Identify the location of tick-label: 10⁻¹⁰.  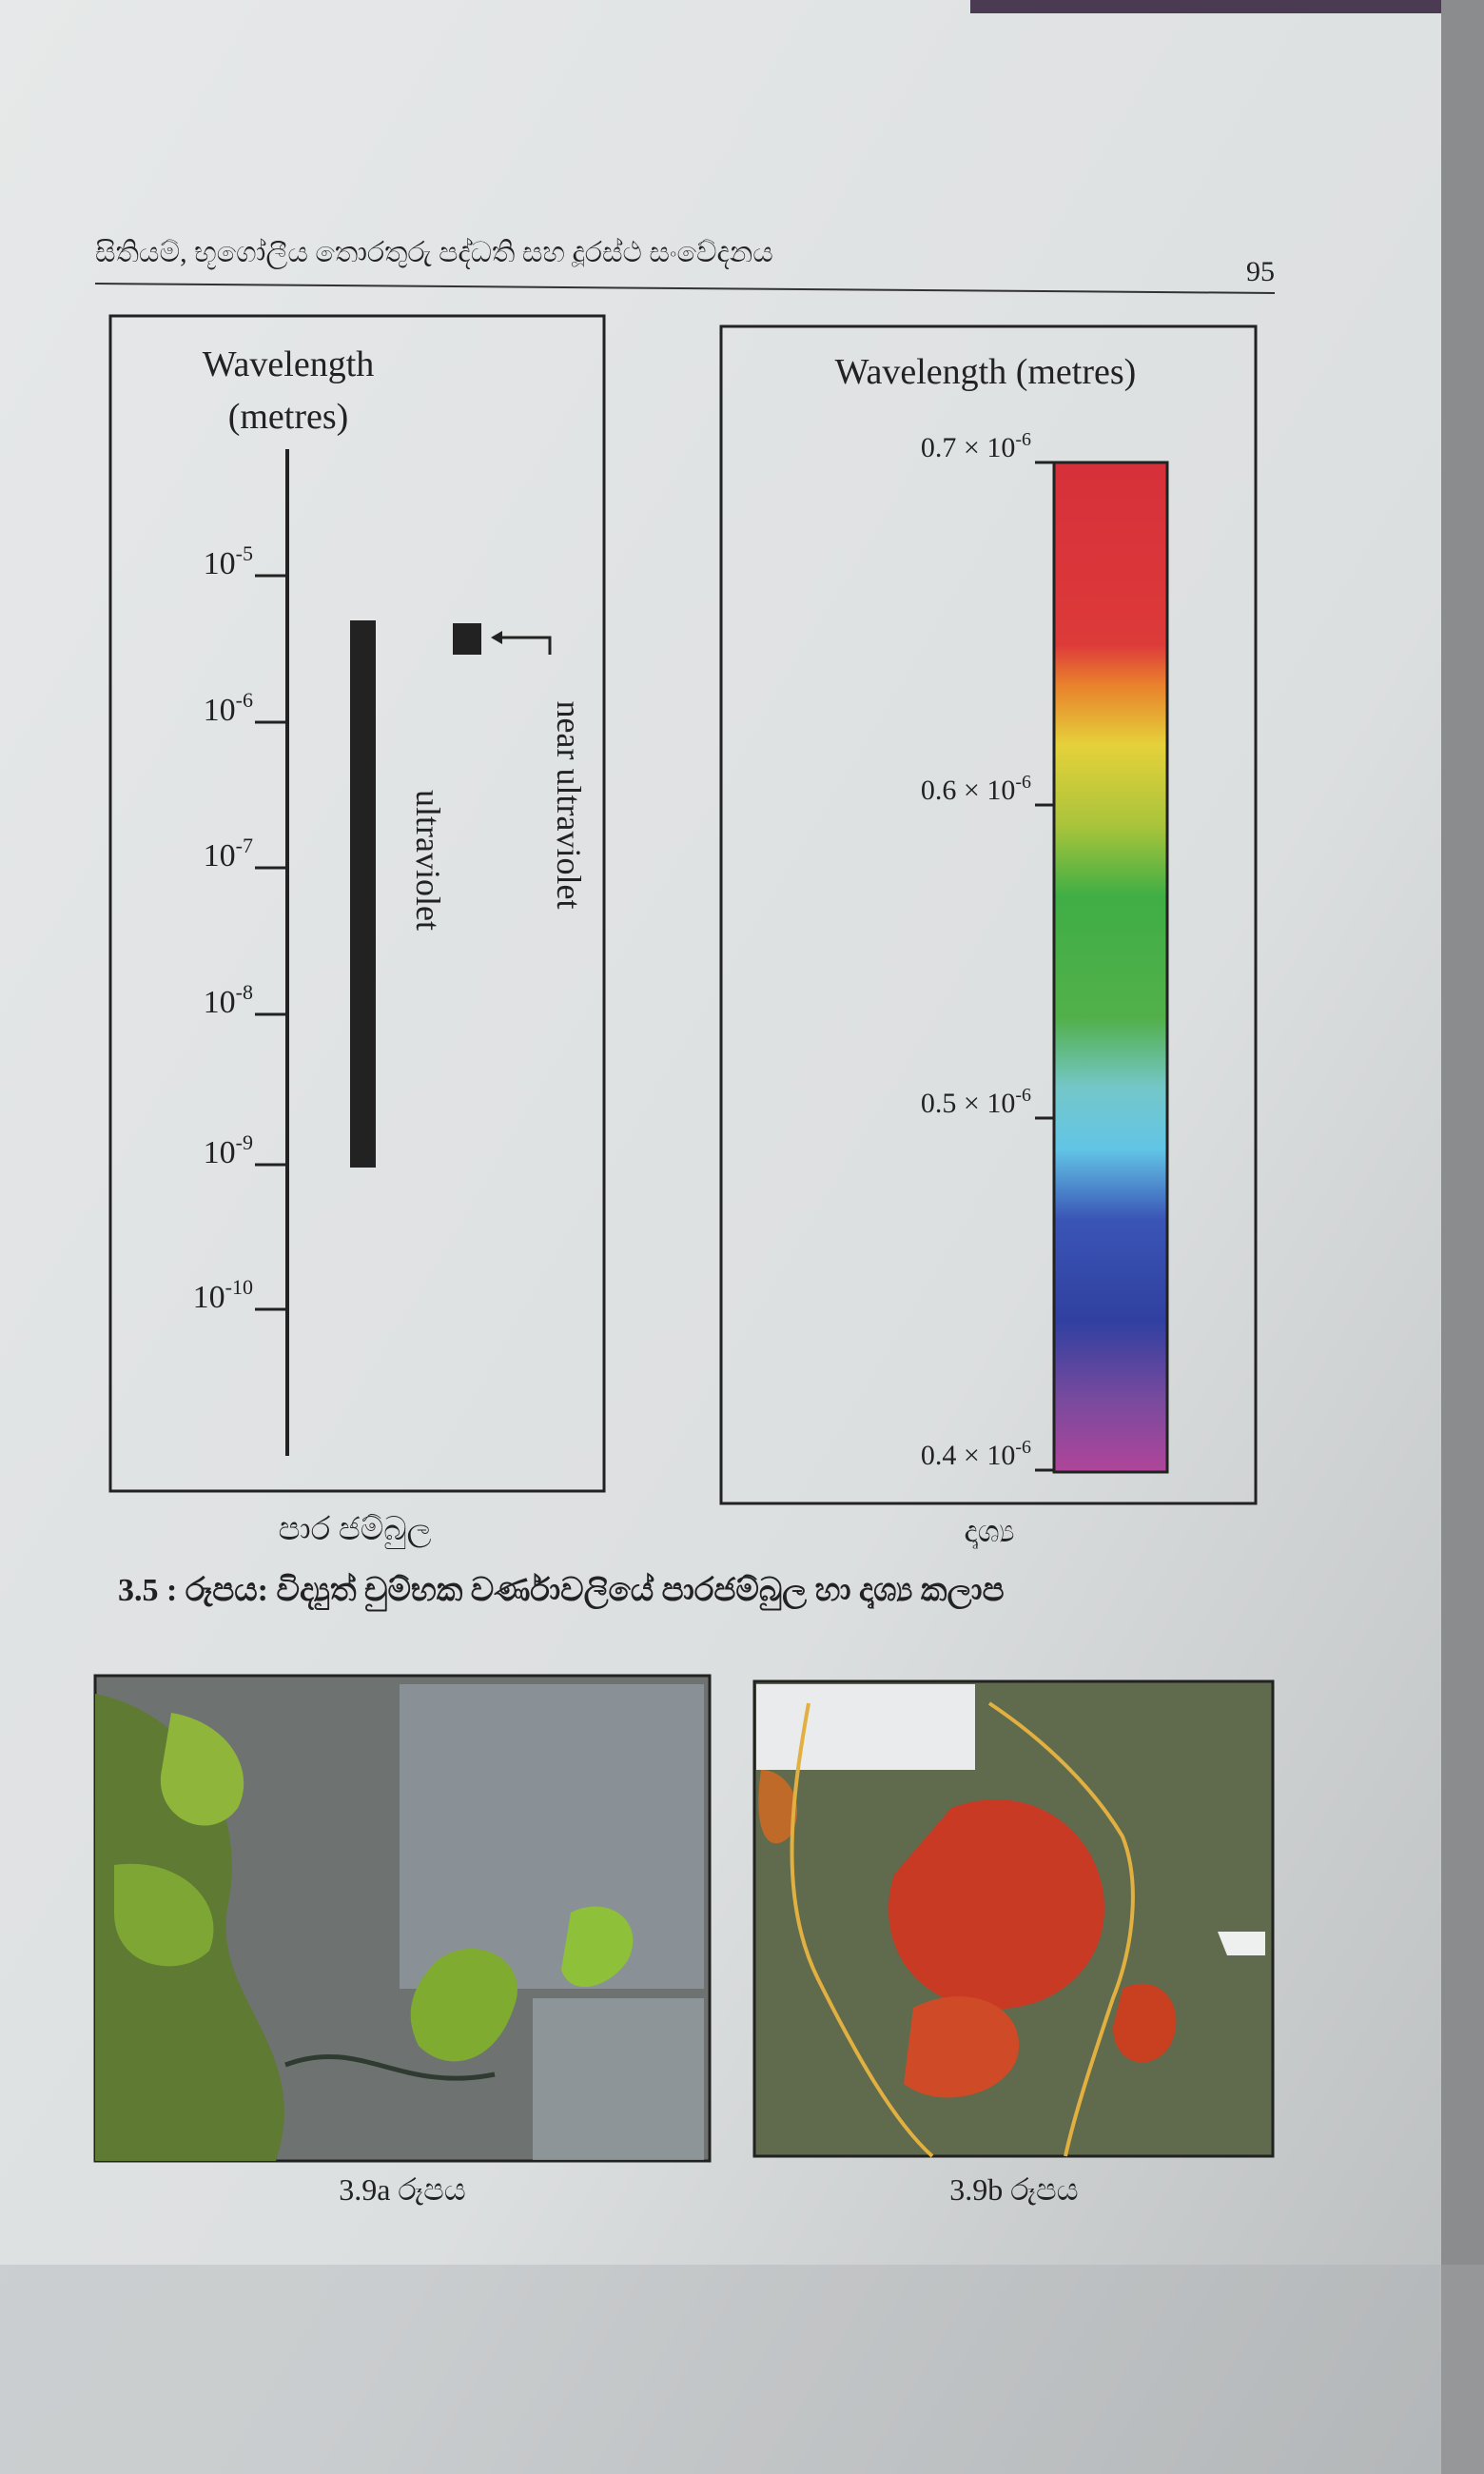
(223, 1295).